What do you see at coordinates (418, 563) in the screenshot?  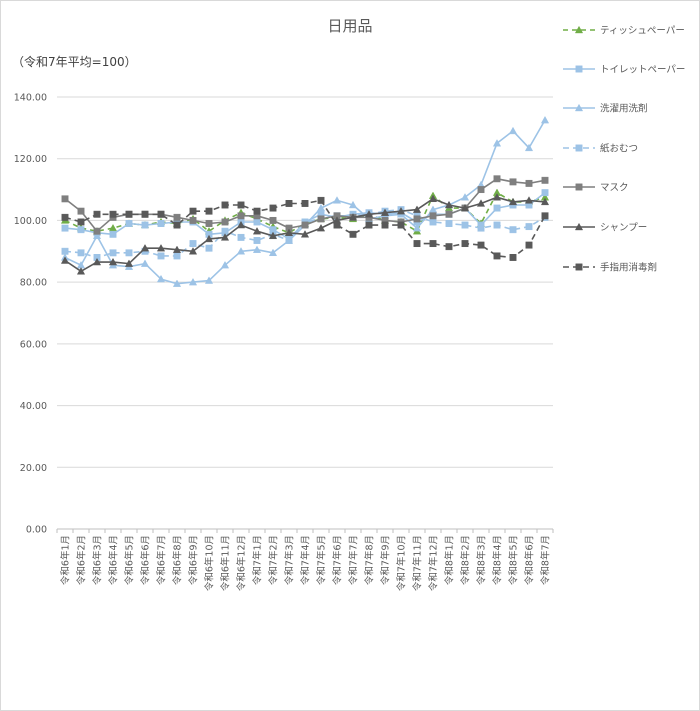 I see `x-tick-label: 令和7年11月` at bounding box center [418, 563].